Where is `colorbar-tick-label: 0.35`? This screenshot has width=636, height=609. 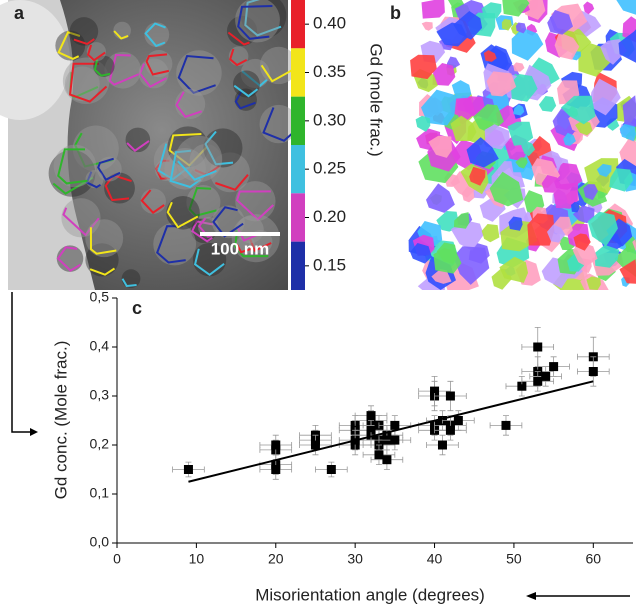 colorbar-tick-label: 0.35 is located at coordinates (329, 71).